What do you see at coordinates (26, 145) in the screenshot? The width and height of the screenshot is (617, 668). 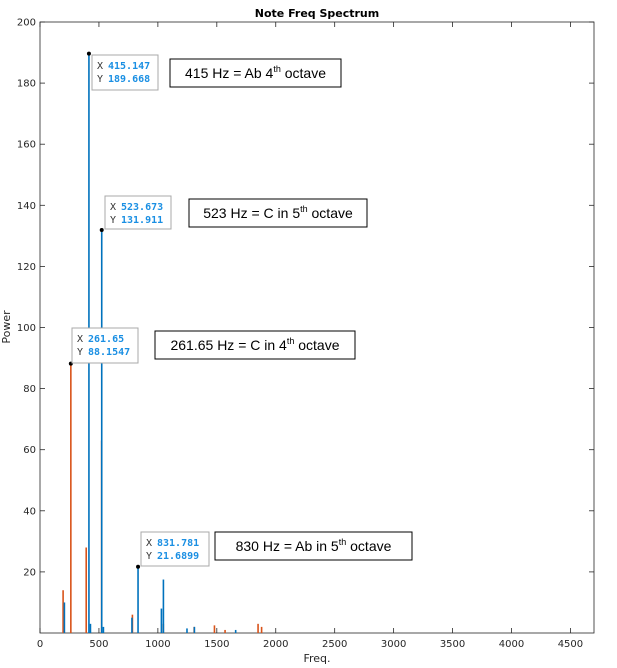 I see `y-tick-label: 160` at bounding box center [26, 145].